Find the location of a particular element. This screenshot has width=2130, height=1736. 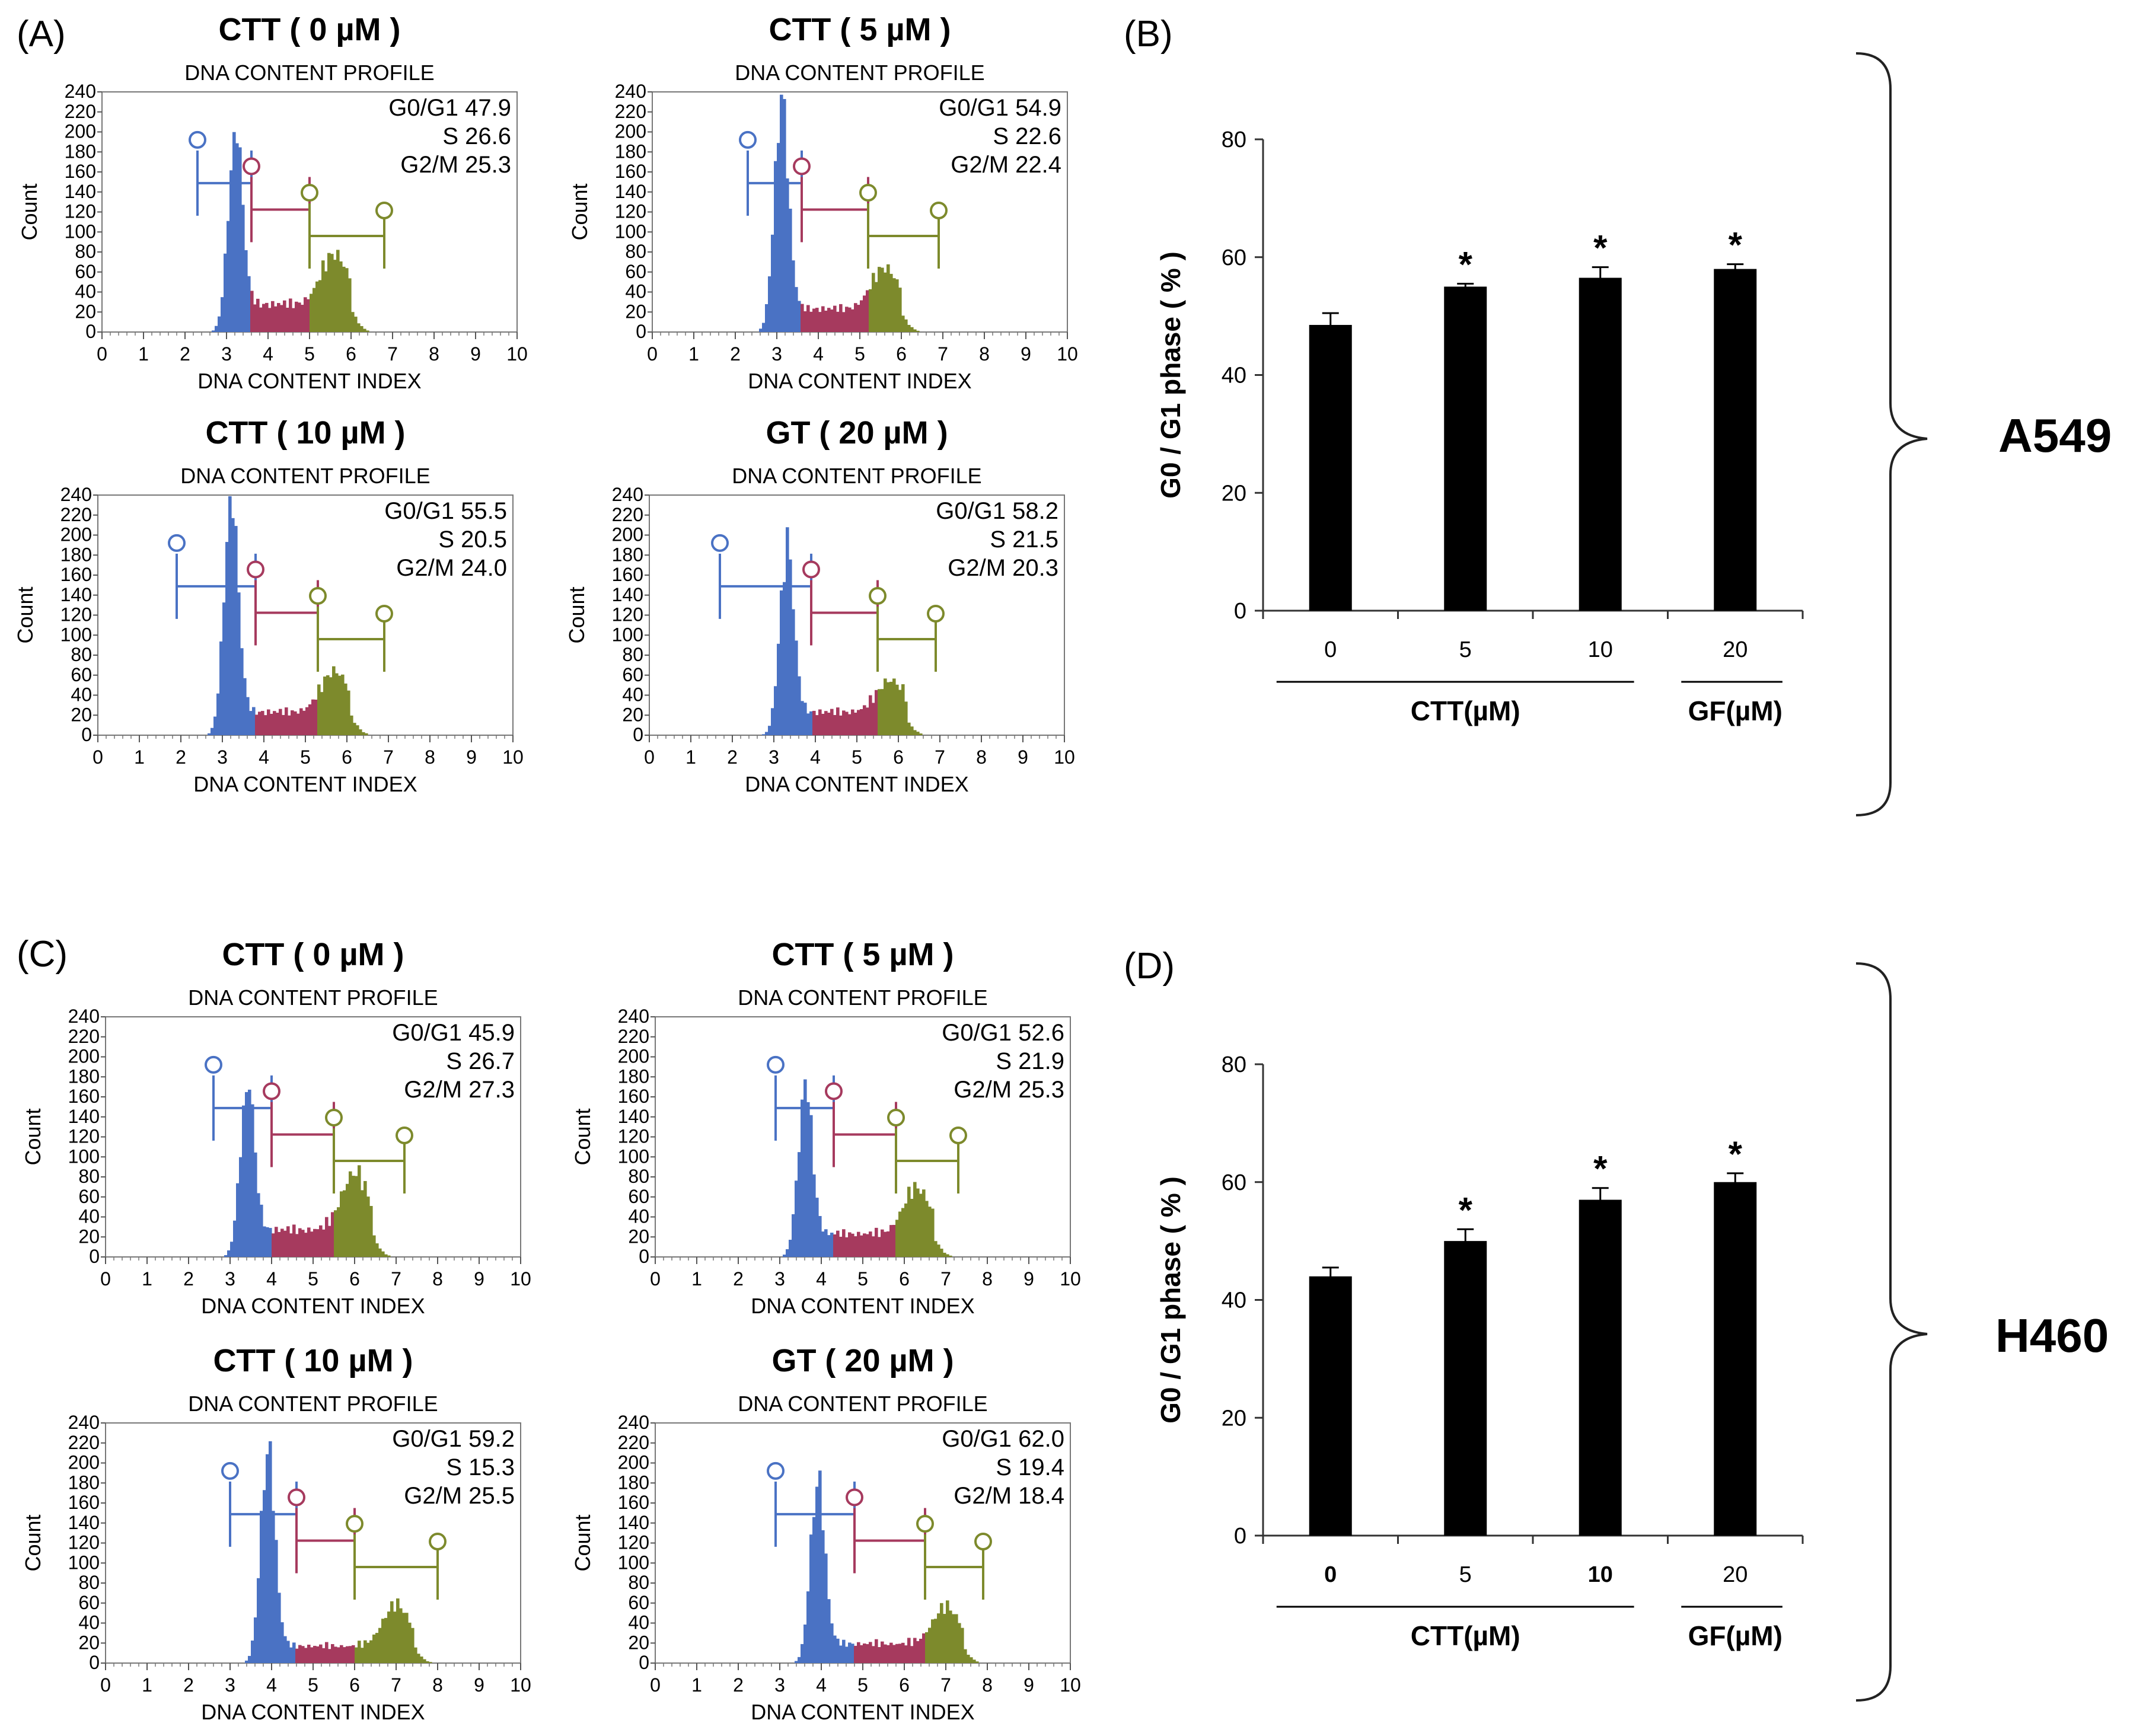

y-tick-label: 100 is located at coordinates (80, 231).